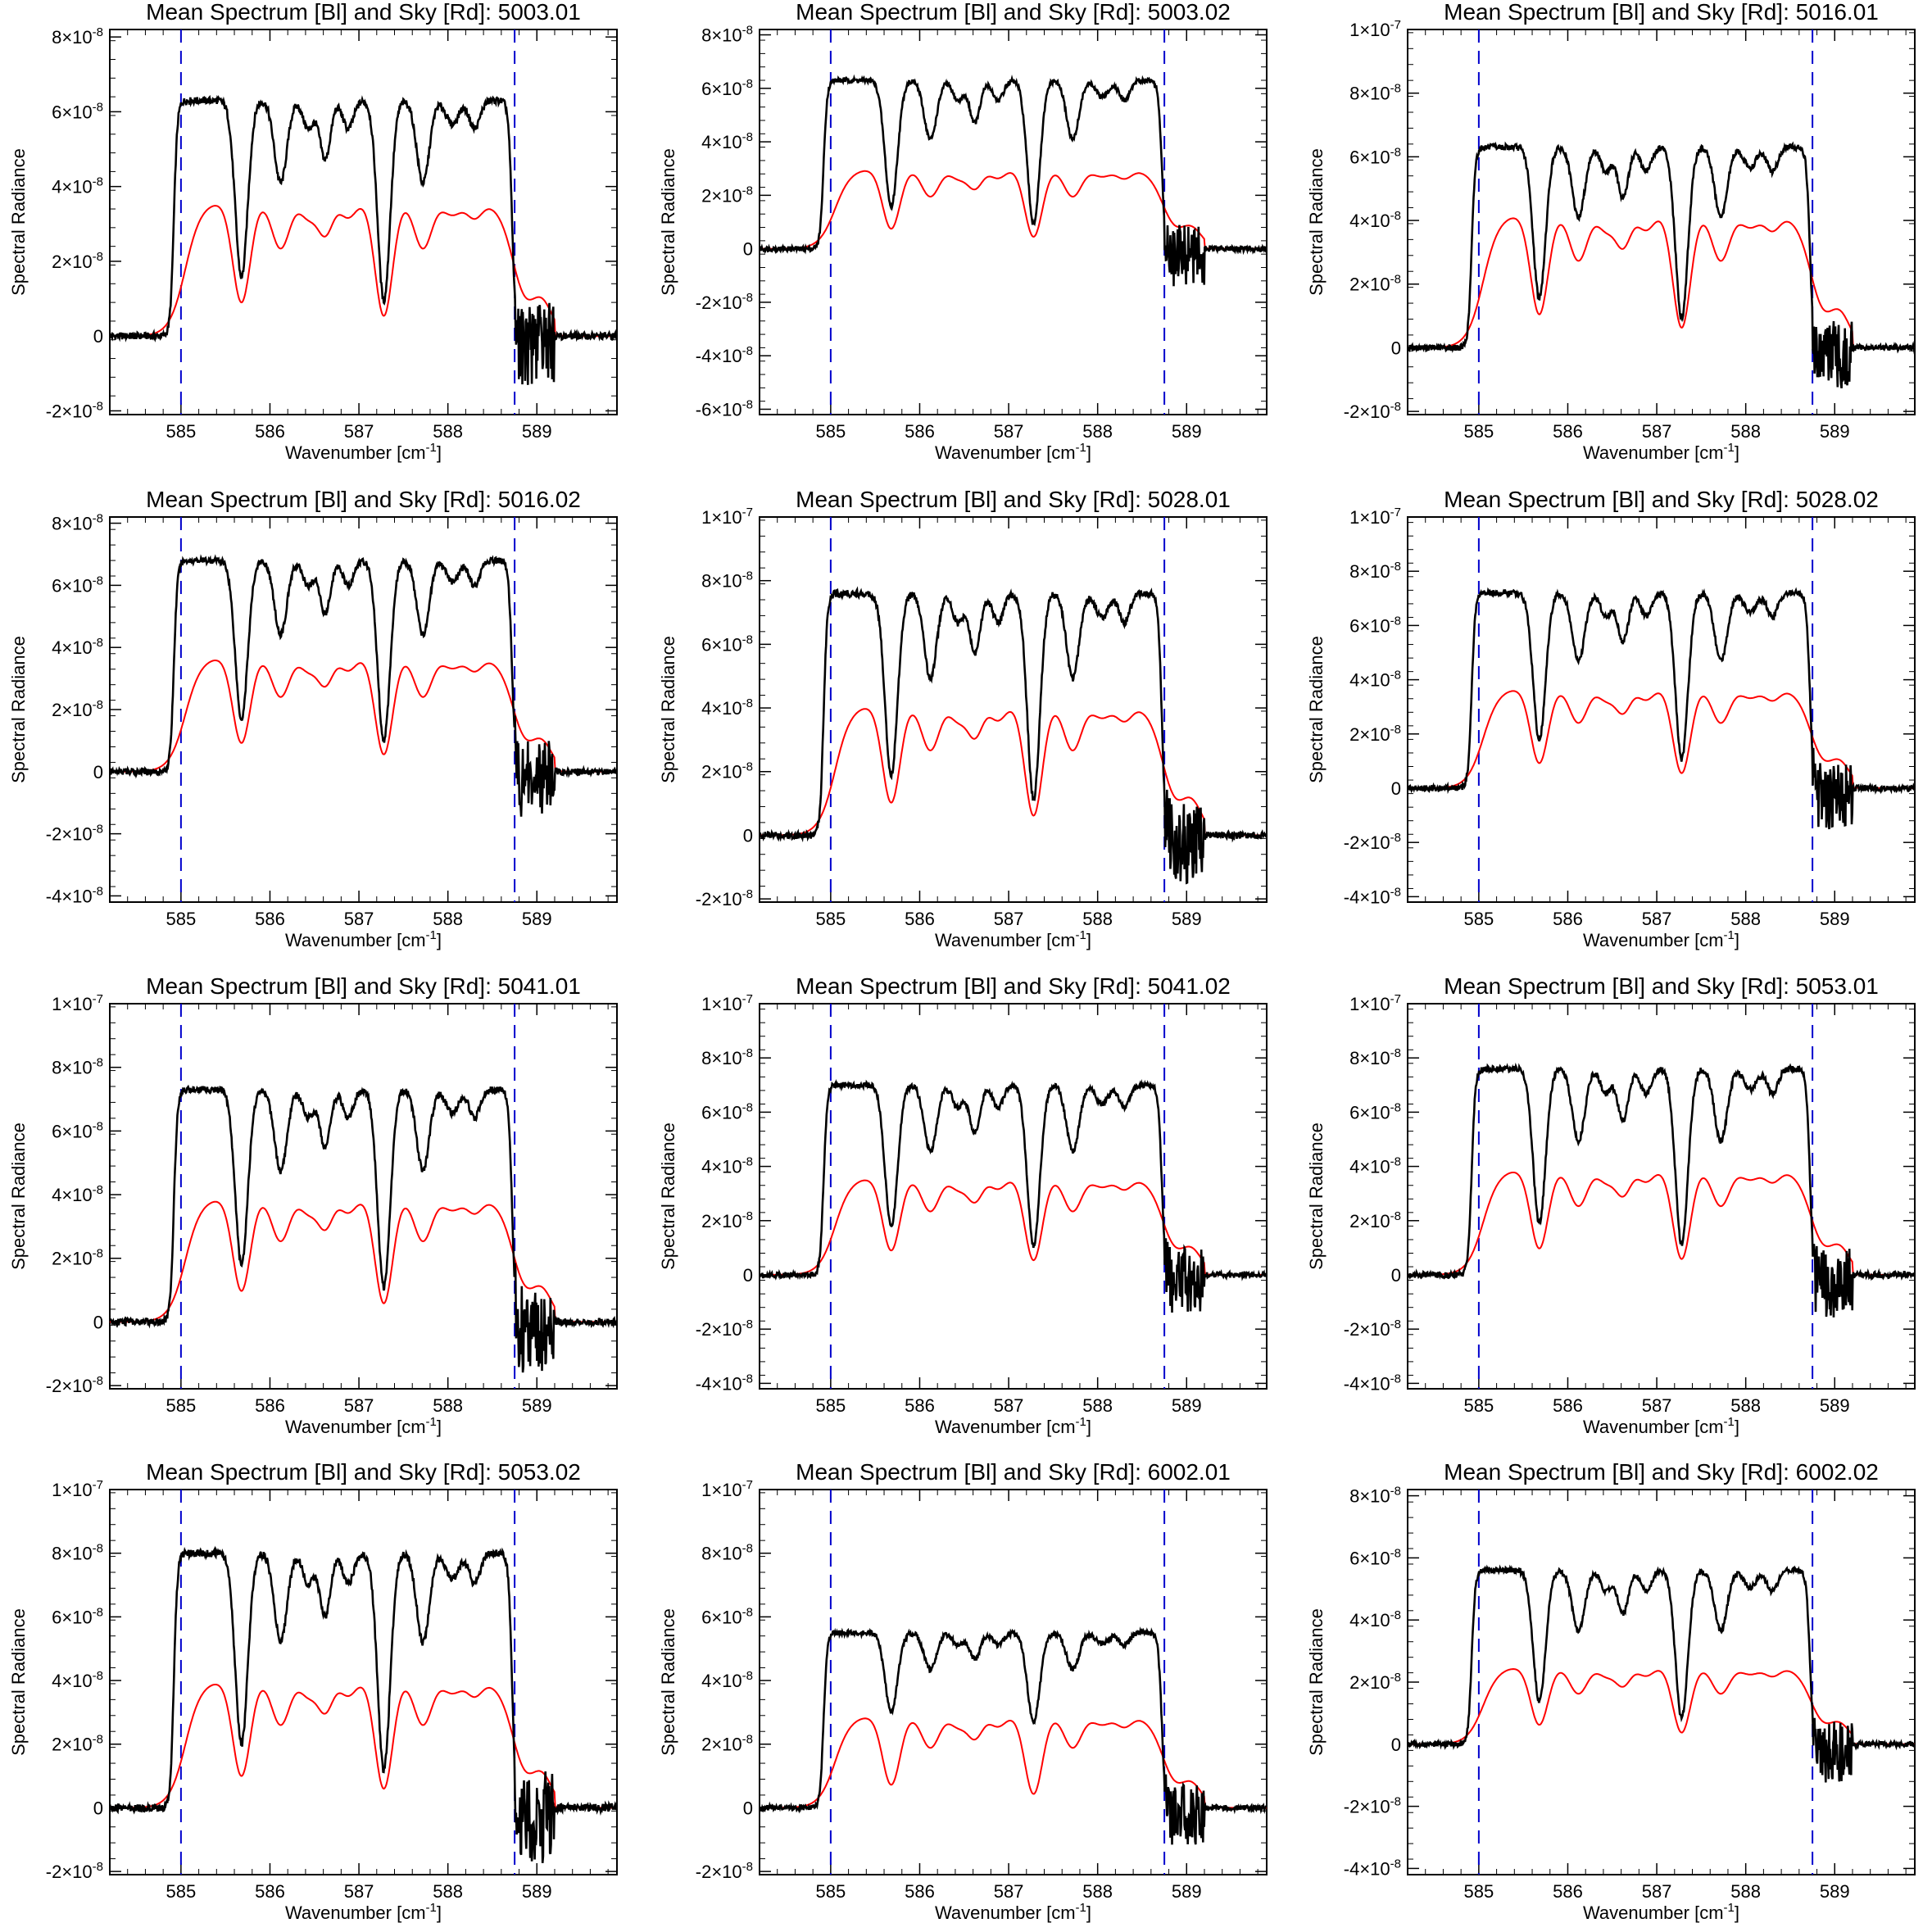 This screenshot has width=1932, height=1932. What do you see at coordinates (363, 500) in the screenshot?
I see `chart-title: Mean Spectrum [Bl] and Sky [Rd]: 5016.02` at bounding box center [363, 500].